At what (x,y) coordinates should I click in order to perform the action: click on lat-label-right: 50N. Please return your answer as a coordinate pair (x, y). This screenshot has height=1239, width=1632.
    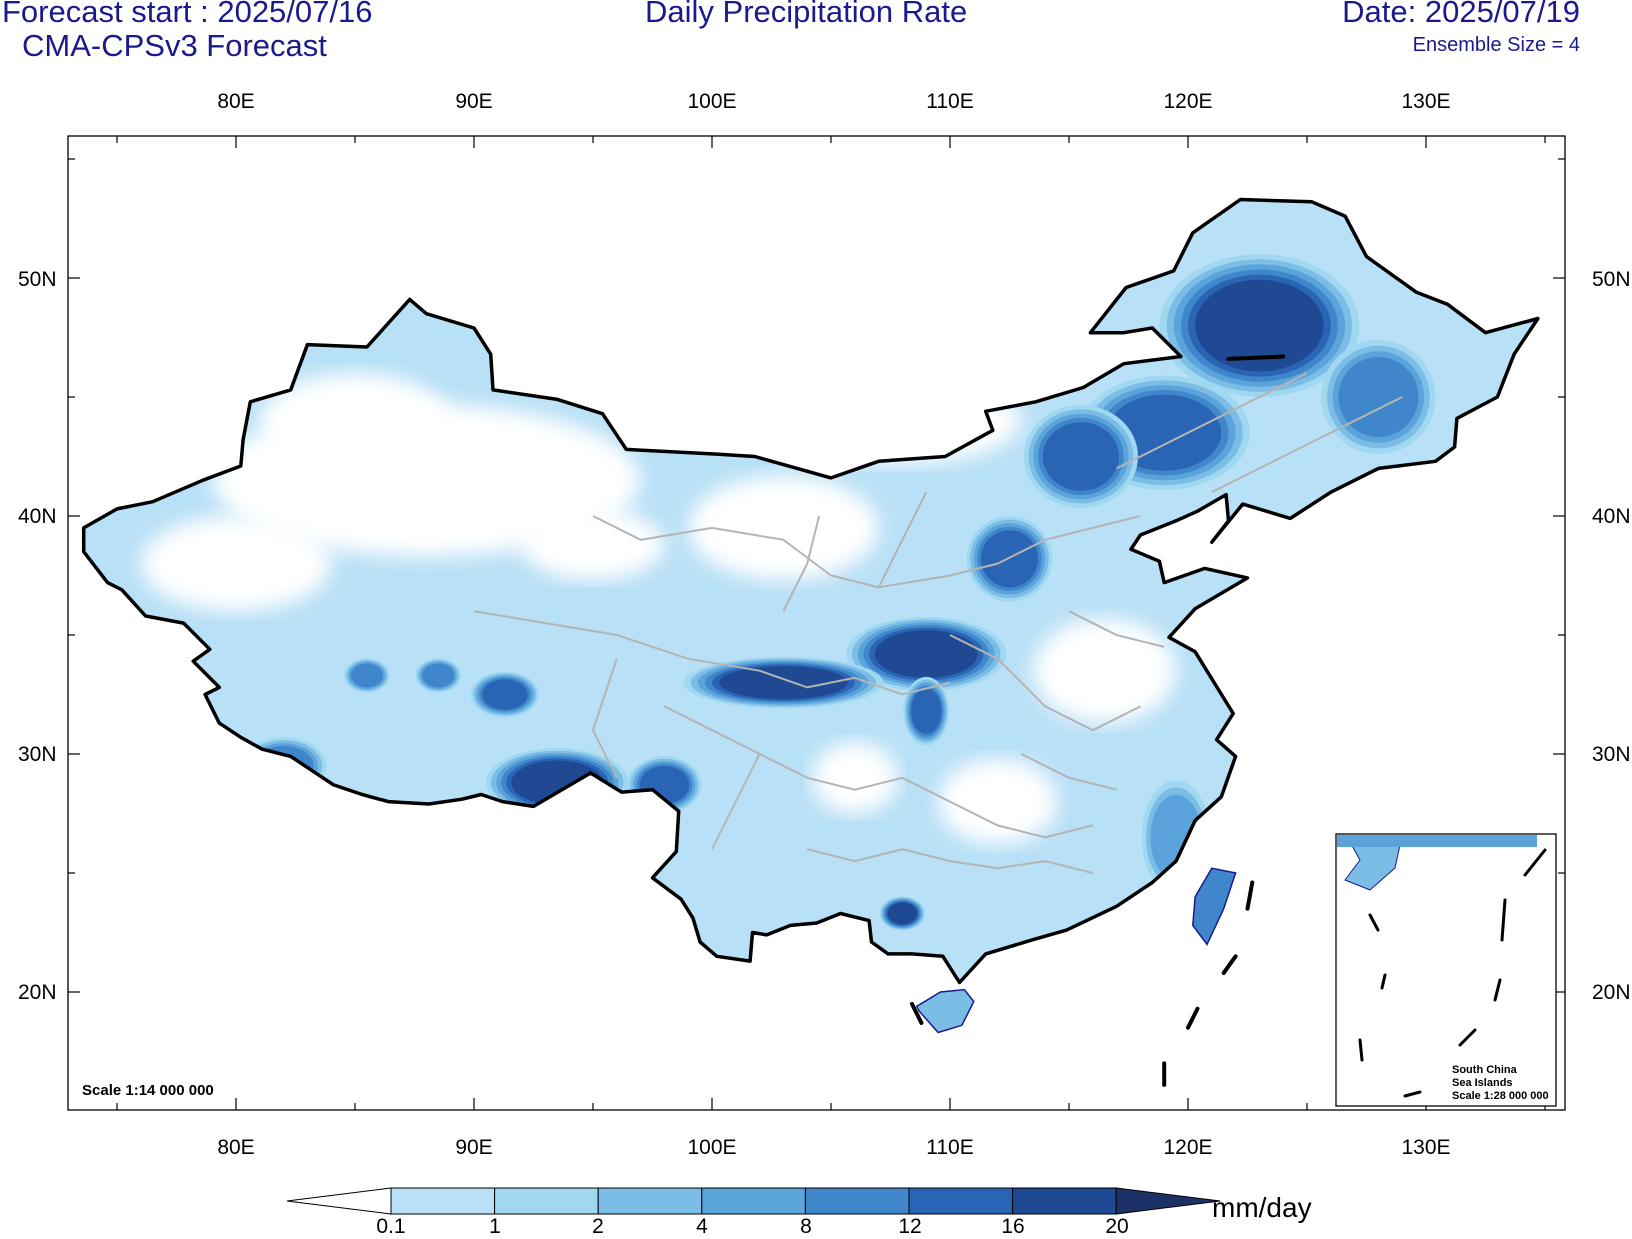
    Looking at the image, I should click on (1611, 279).